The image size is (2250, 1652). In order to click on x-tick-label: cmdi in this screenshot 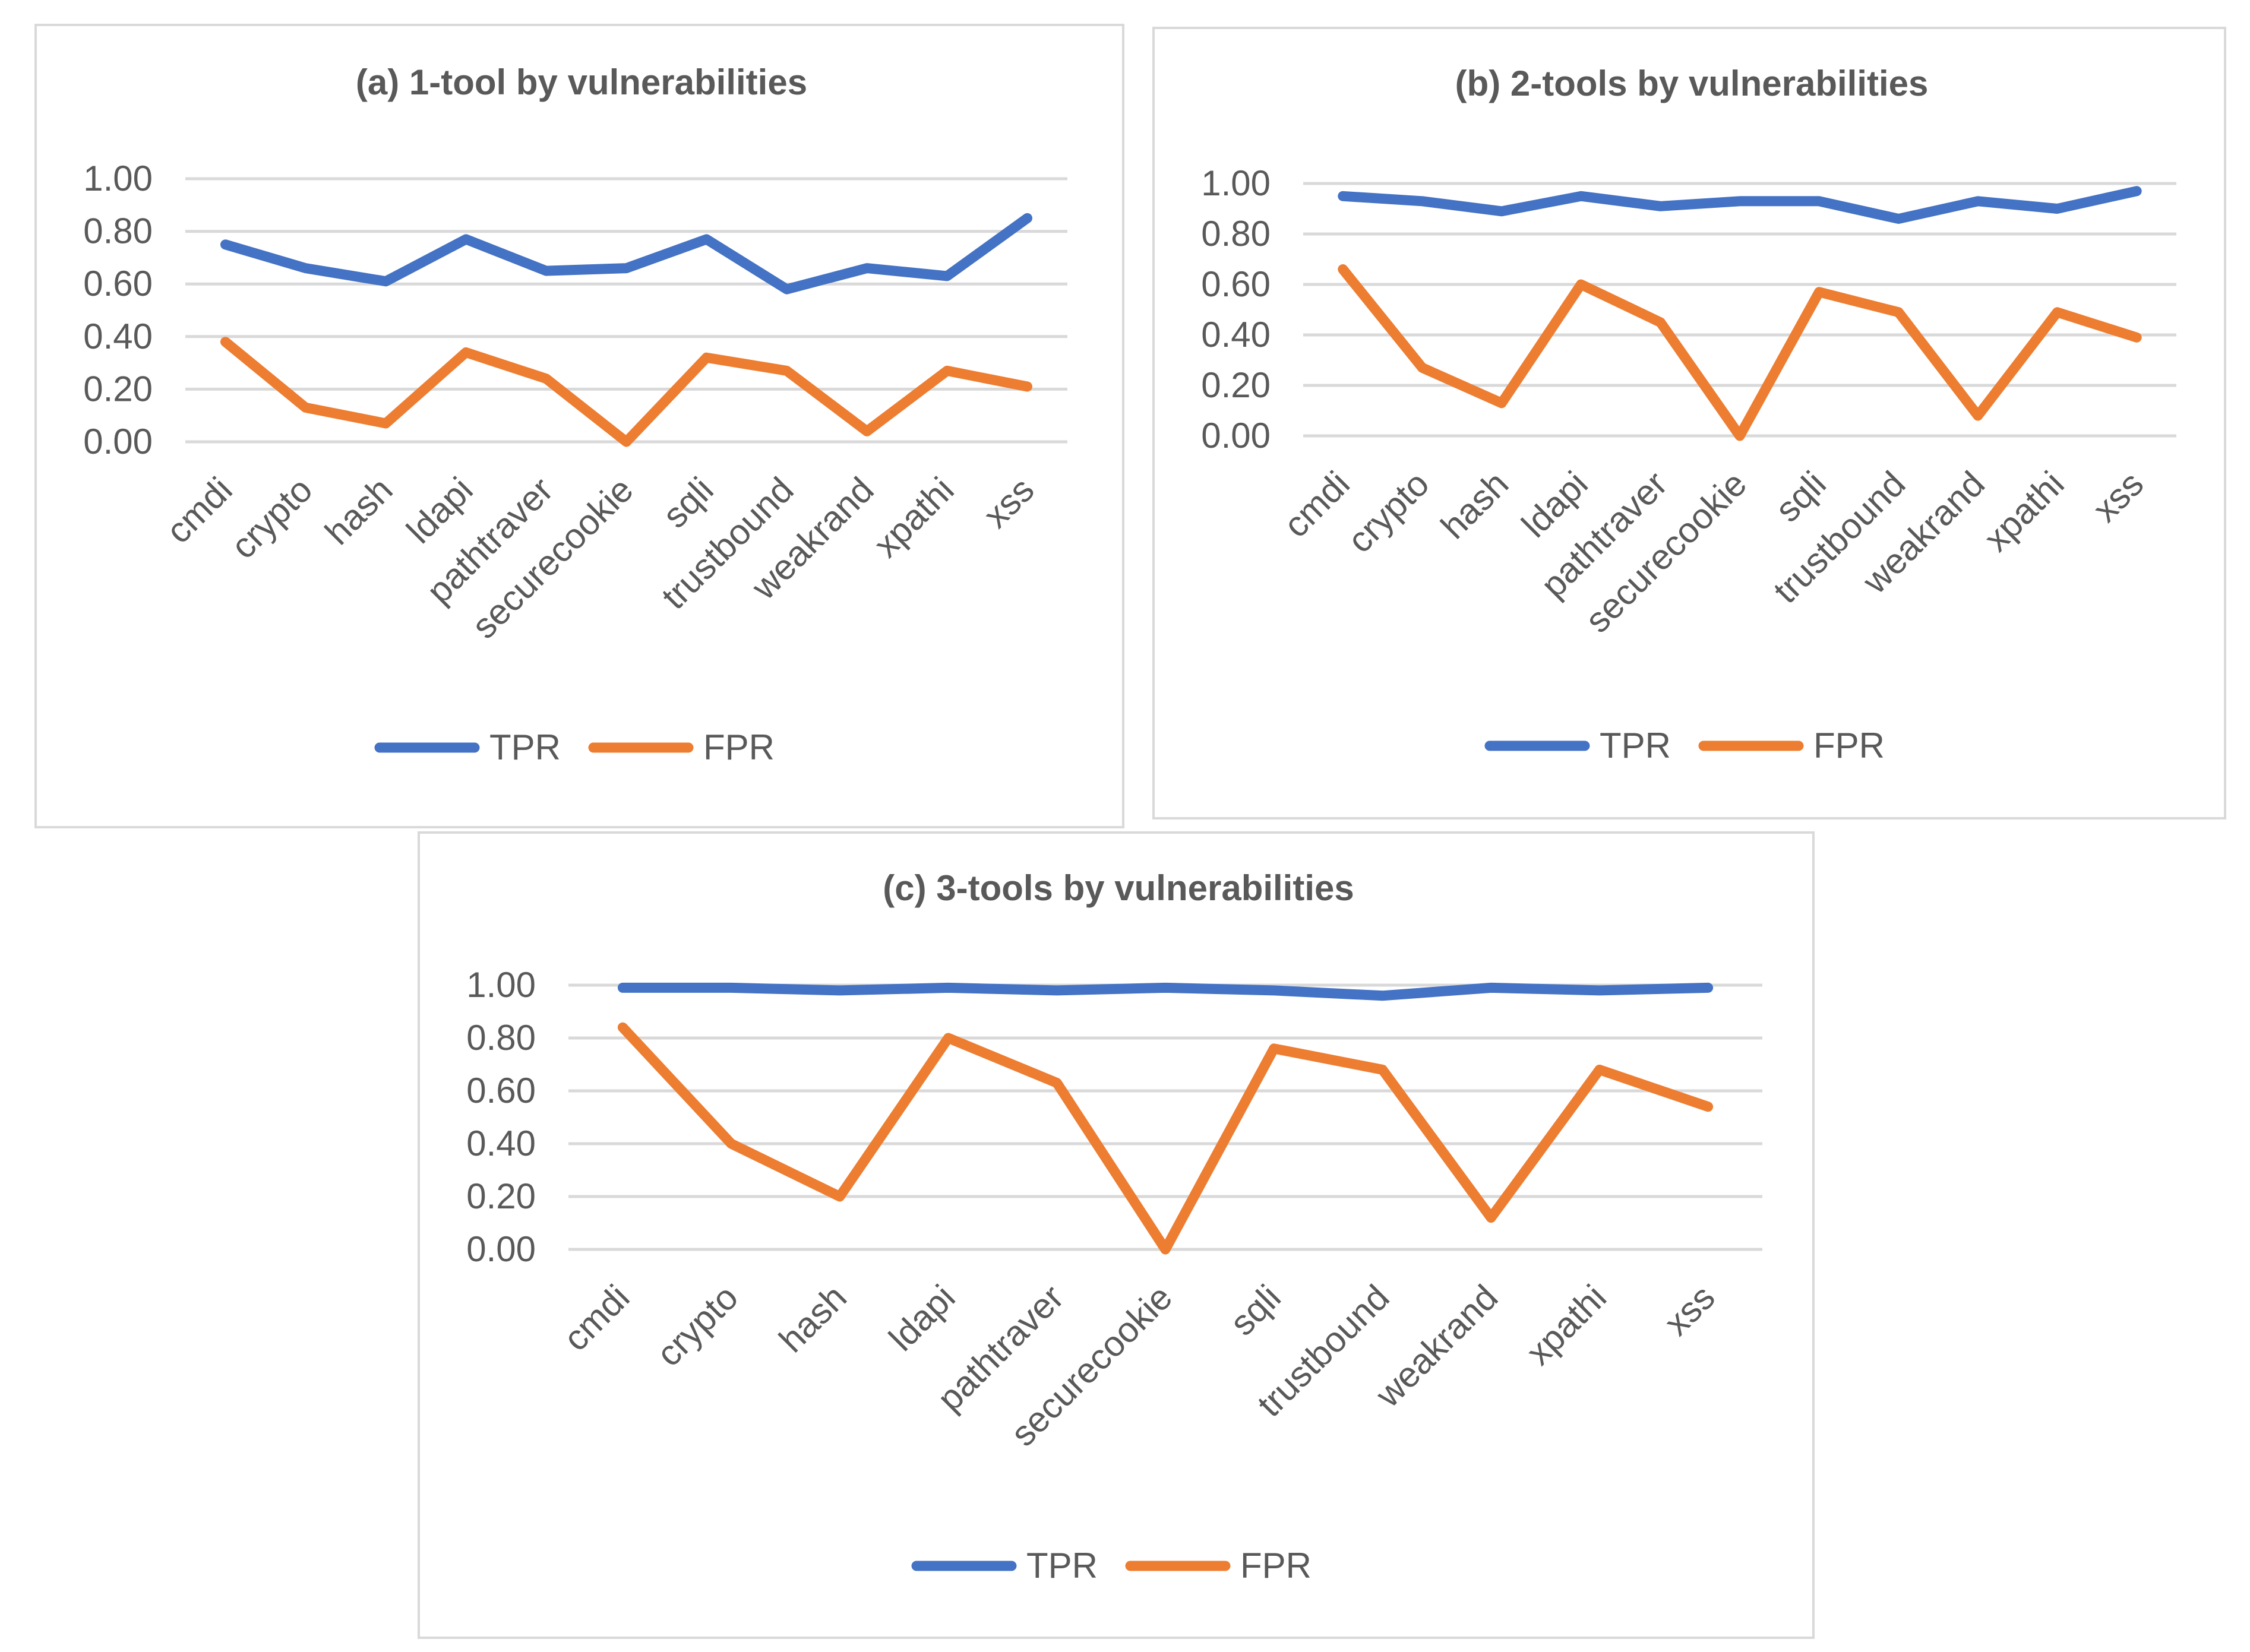, I will do `click(596, 1318)`.